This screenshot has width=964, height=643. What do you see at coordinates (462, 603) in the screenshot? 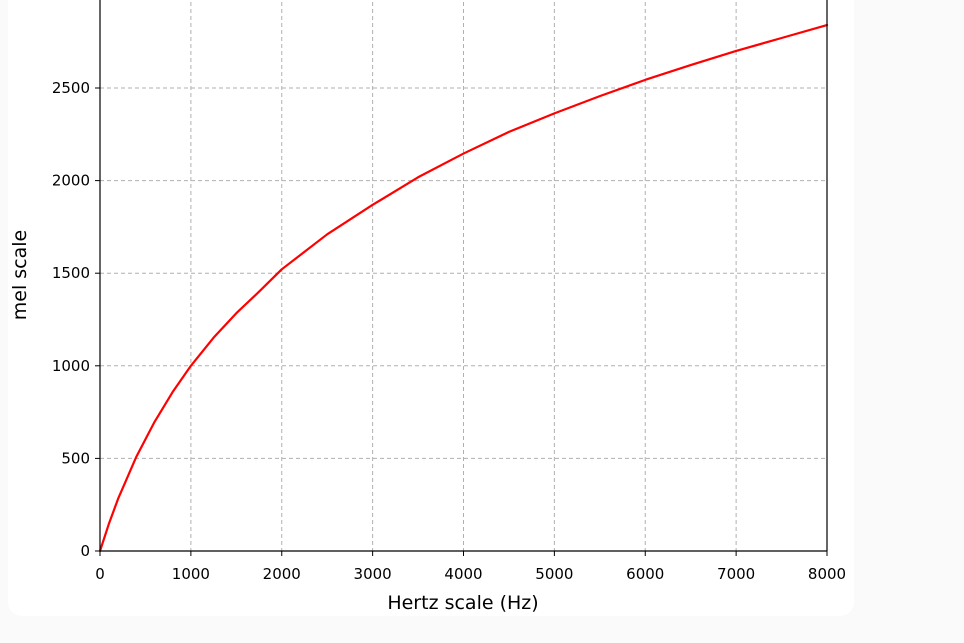
I see `x-axis-label: Hertz scale (Hz)` at bounding box center [462, 603].